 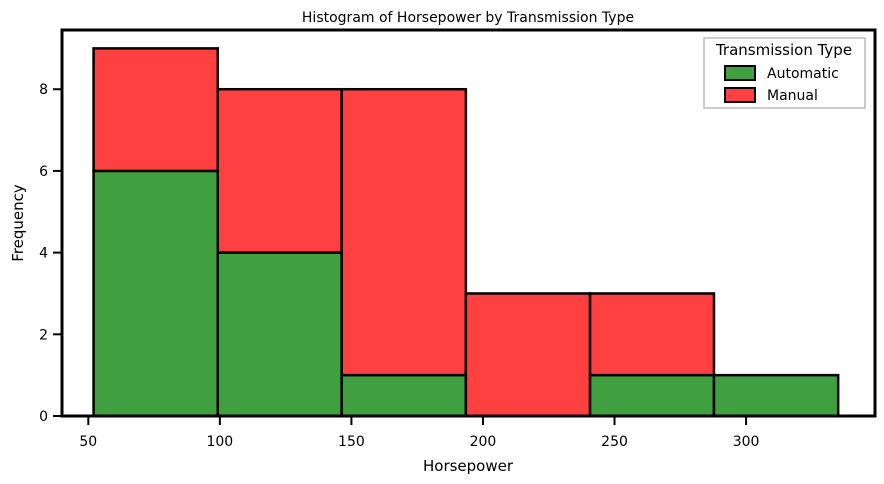 What do you see at coordinates (219, 442) in the screenshot?
I see `x-tick-label: 100` at bounding box center [219, 442].